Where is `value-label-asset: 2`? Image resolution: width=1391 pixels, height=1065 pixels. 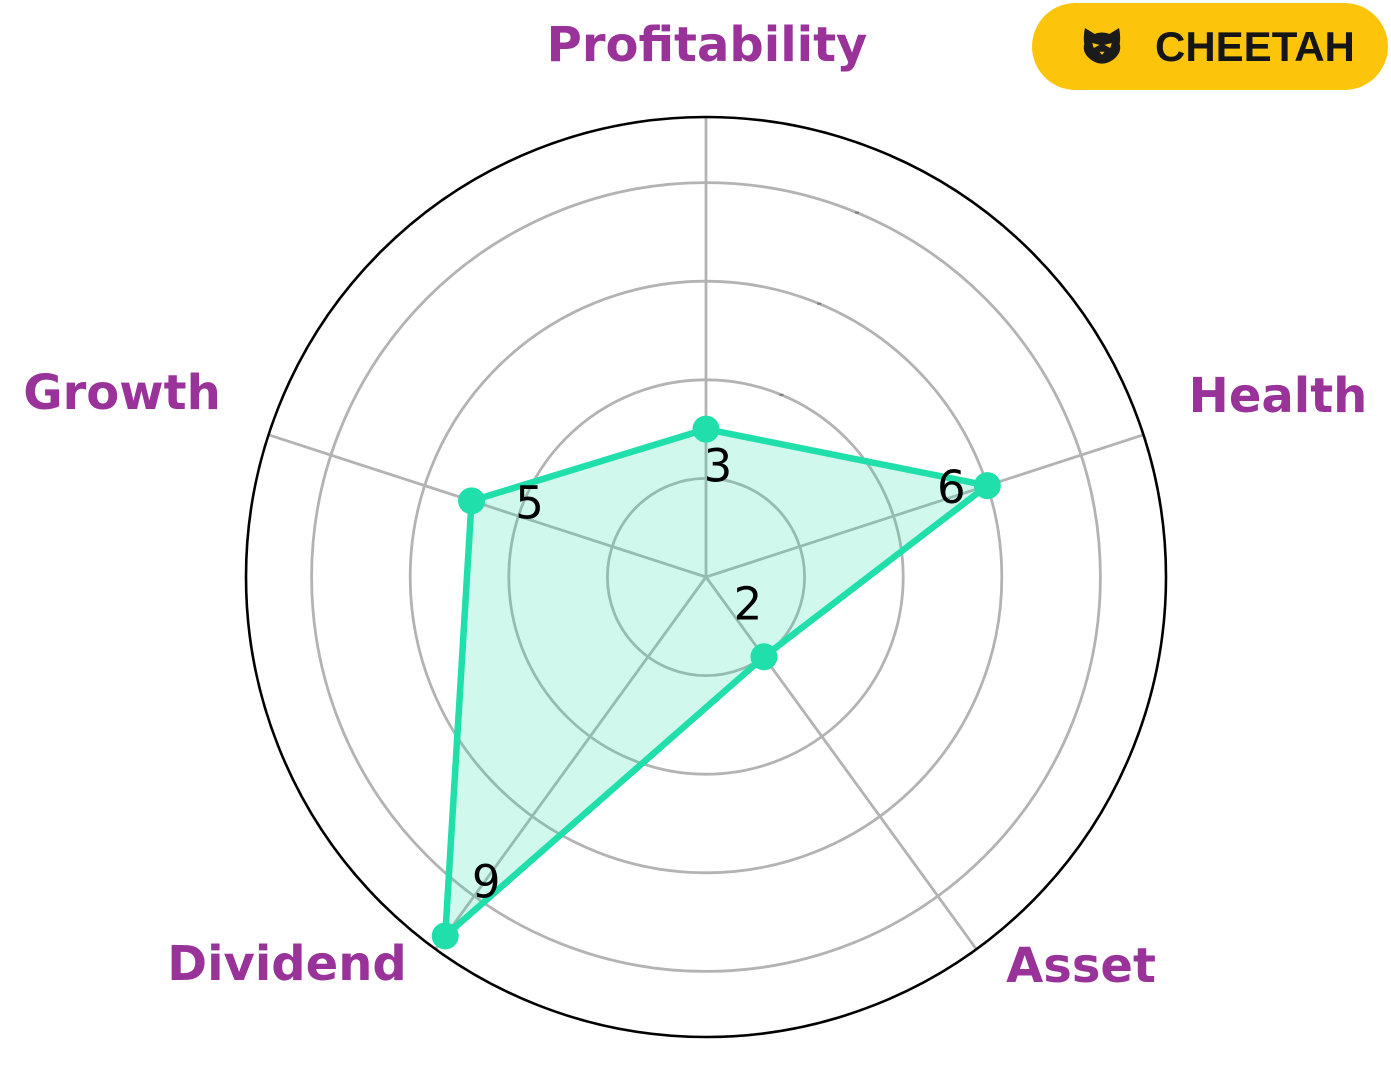 value-label-asset: 2 is located at coordinates (748, 603).